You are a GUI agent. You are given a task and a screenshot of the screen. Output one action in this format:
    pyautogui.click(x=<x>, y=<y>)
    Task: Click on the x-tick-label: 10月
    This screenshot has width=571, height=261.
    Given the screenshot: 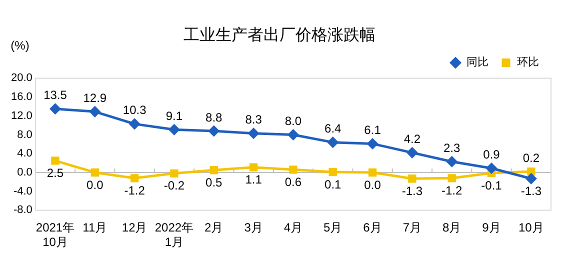 What is the action you would take?
    pyautogui.click(x=531, y=227)
    